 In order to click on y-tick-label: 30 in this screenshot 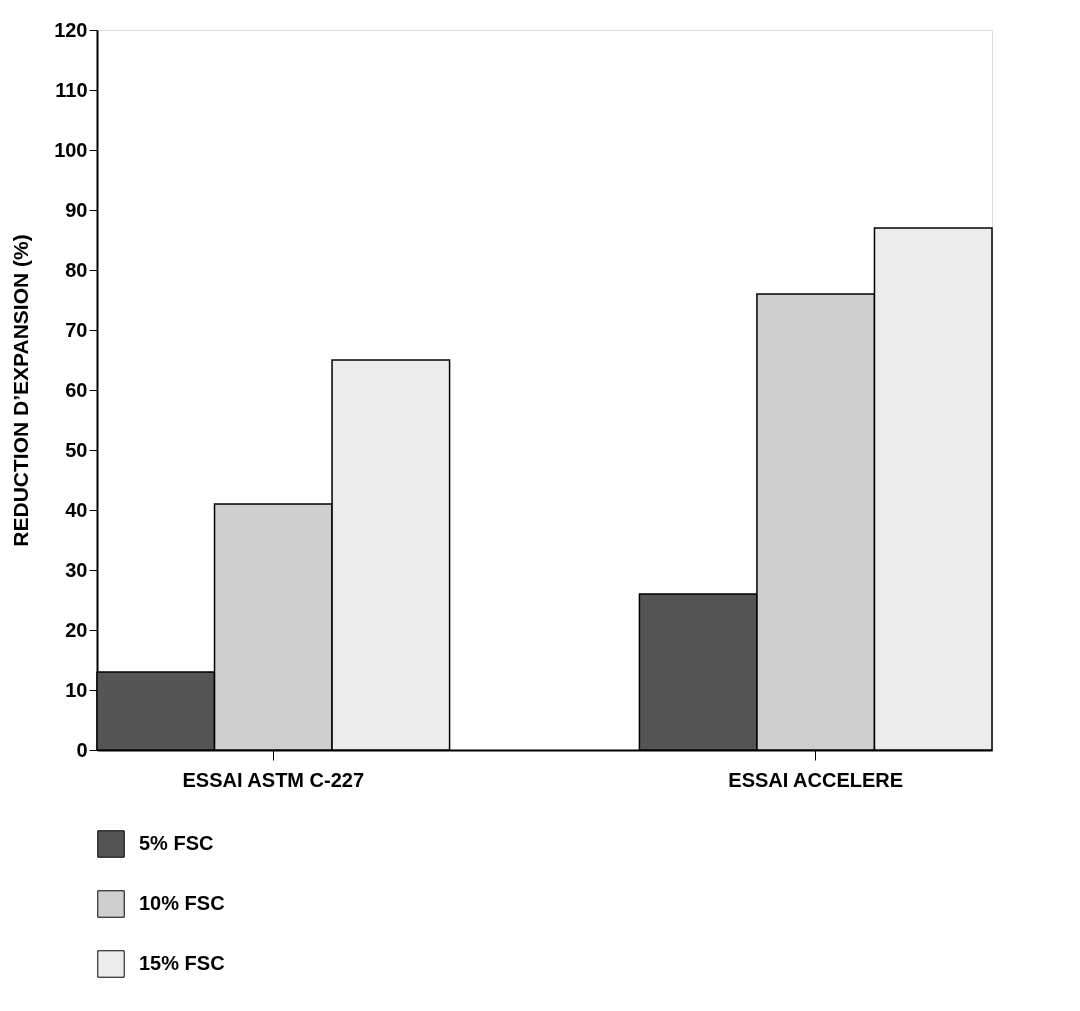, I will do `click(76, 569)`.